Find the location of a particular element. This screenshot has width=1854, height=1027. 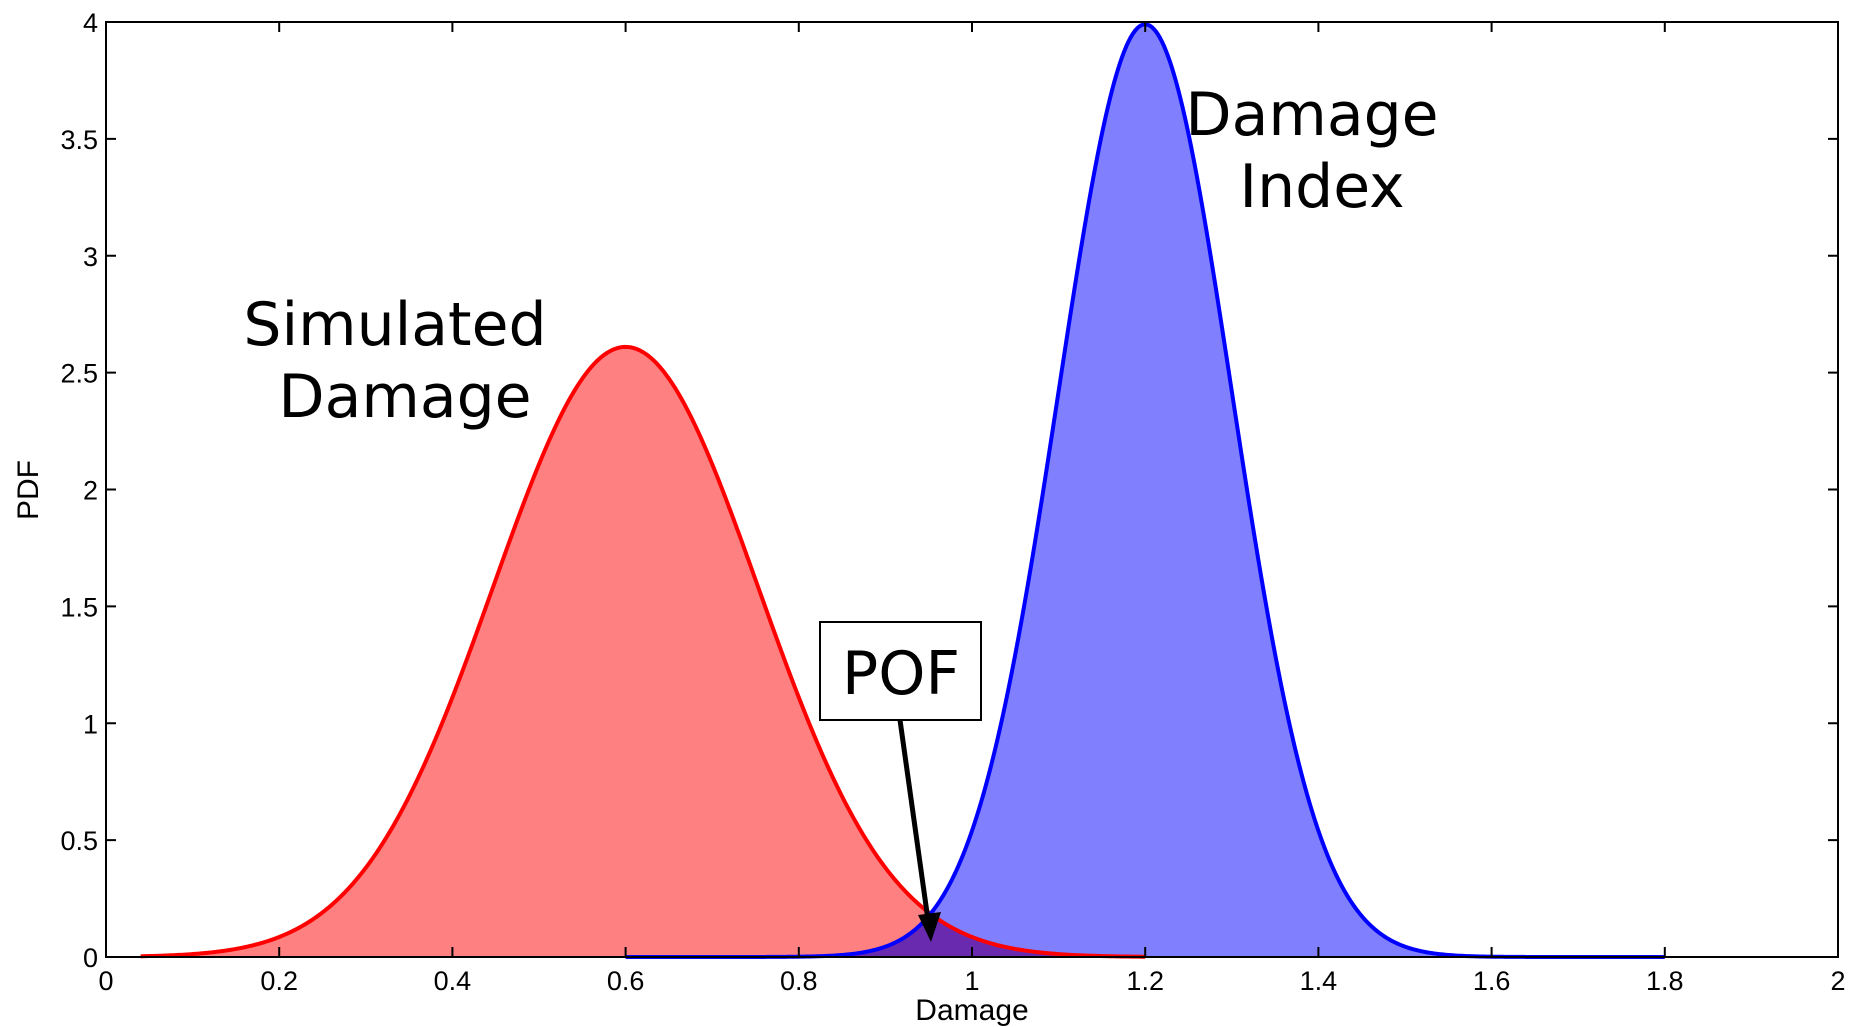

simulated-damage-label-line2: Damage is located at coordinates (404, 397).